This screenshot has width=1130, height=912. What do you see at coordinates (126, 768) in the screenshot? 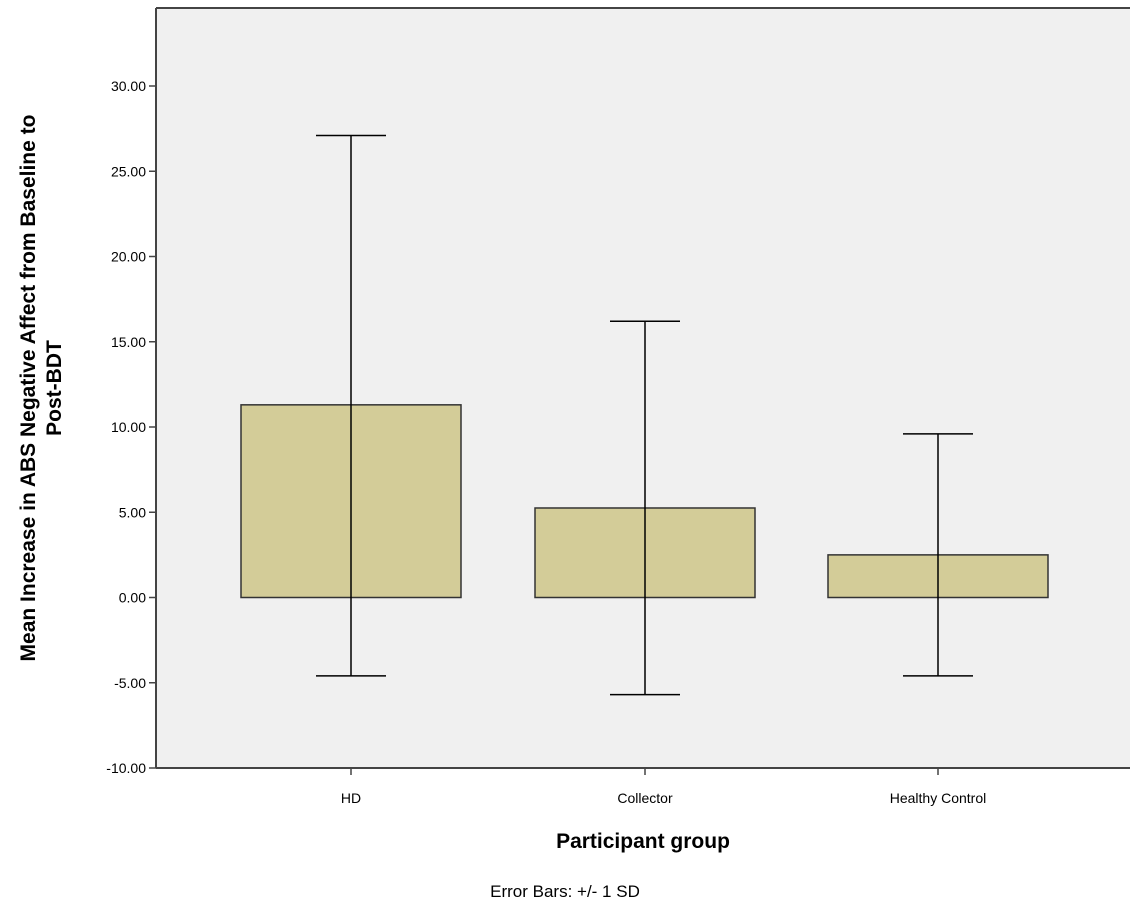
I see `y-tick-label: -10.00` at bounding box center [126, 768].